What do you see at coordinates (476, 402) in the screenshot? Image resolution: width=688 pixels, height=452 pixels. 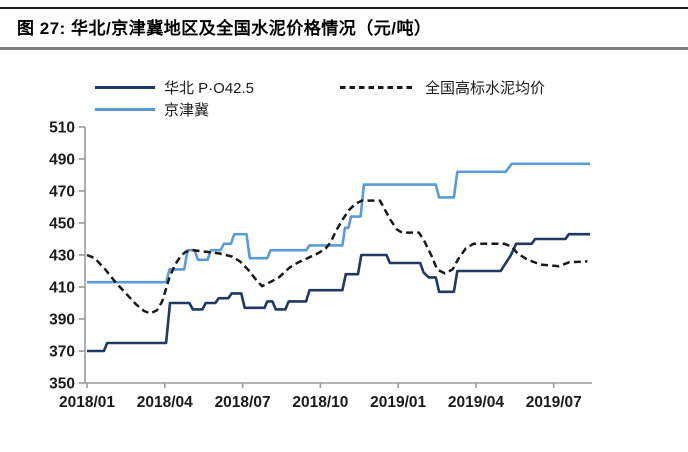 I see `x-tick-label: 2019/04` at bounding box center [476, 402].